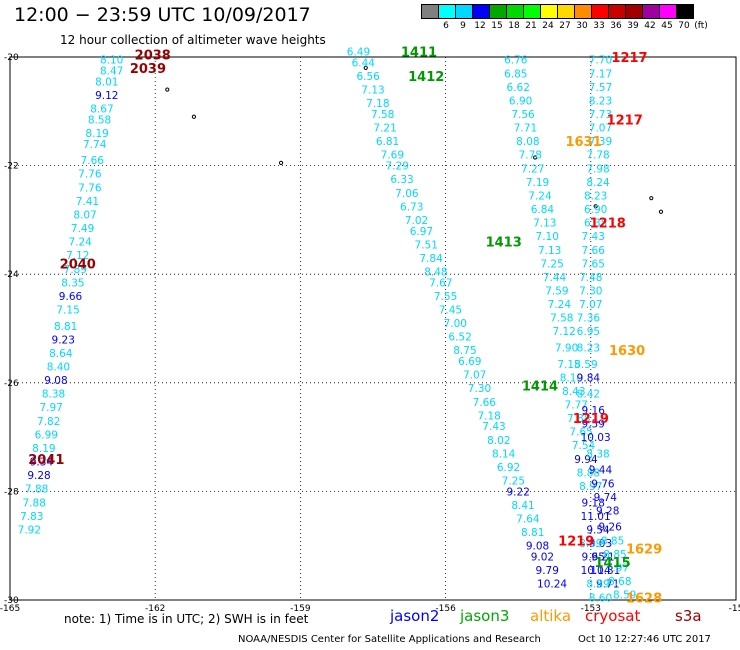 Image resolution: width=740 pixels, height=650 pixels. Describe the element at coordinates (548, 26) in the screenshot. I see `legend-label: 24` at that location.